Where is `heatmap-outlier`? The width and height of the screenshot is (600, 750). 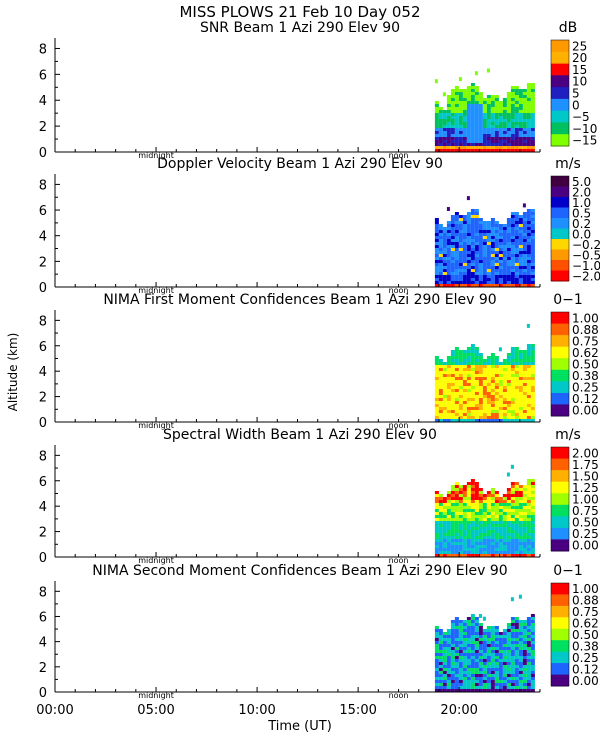 heatmap-outlier is located at coordinates (444, 94).